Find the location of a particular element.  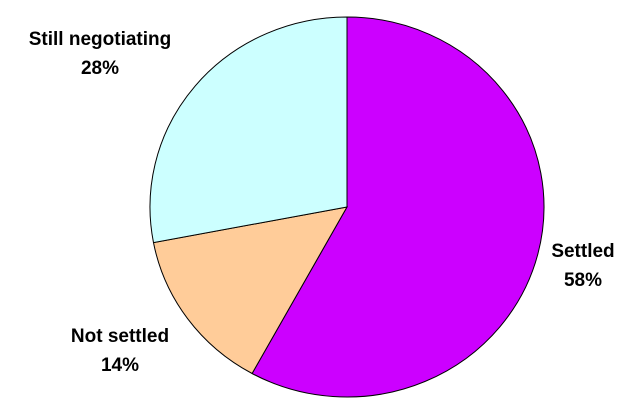

slice-label-not-settled-name: Not settled is located at coordinates (120, 336).